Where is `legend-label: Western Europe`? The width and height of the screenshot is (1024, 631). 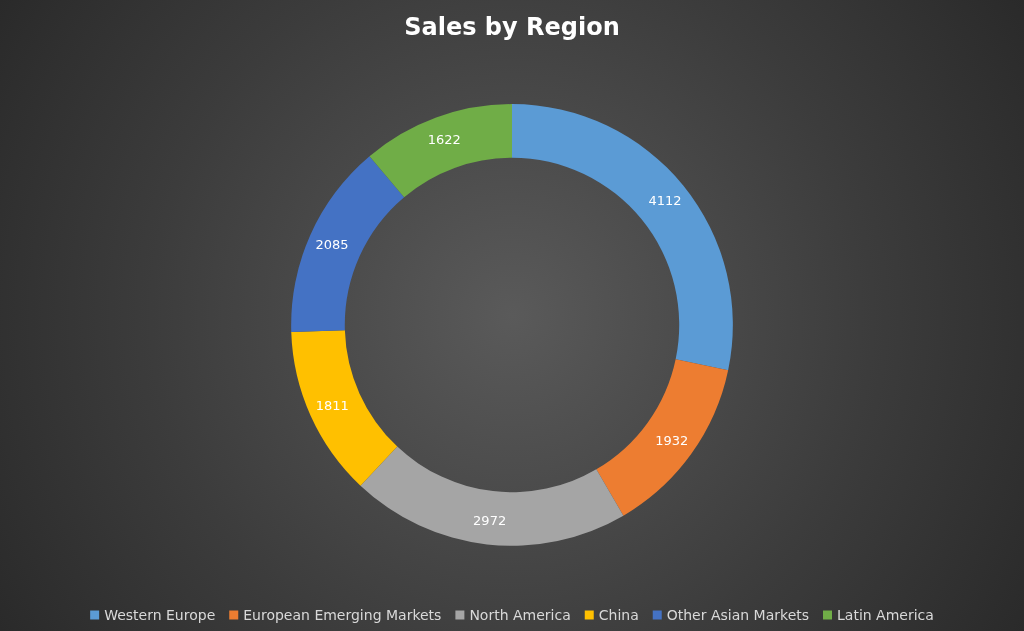 legend-label: Western Europe is located at coordinates (160, 615).